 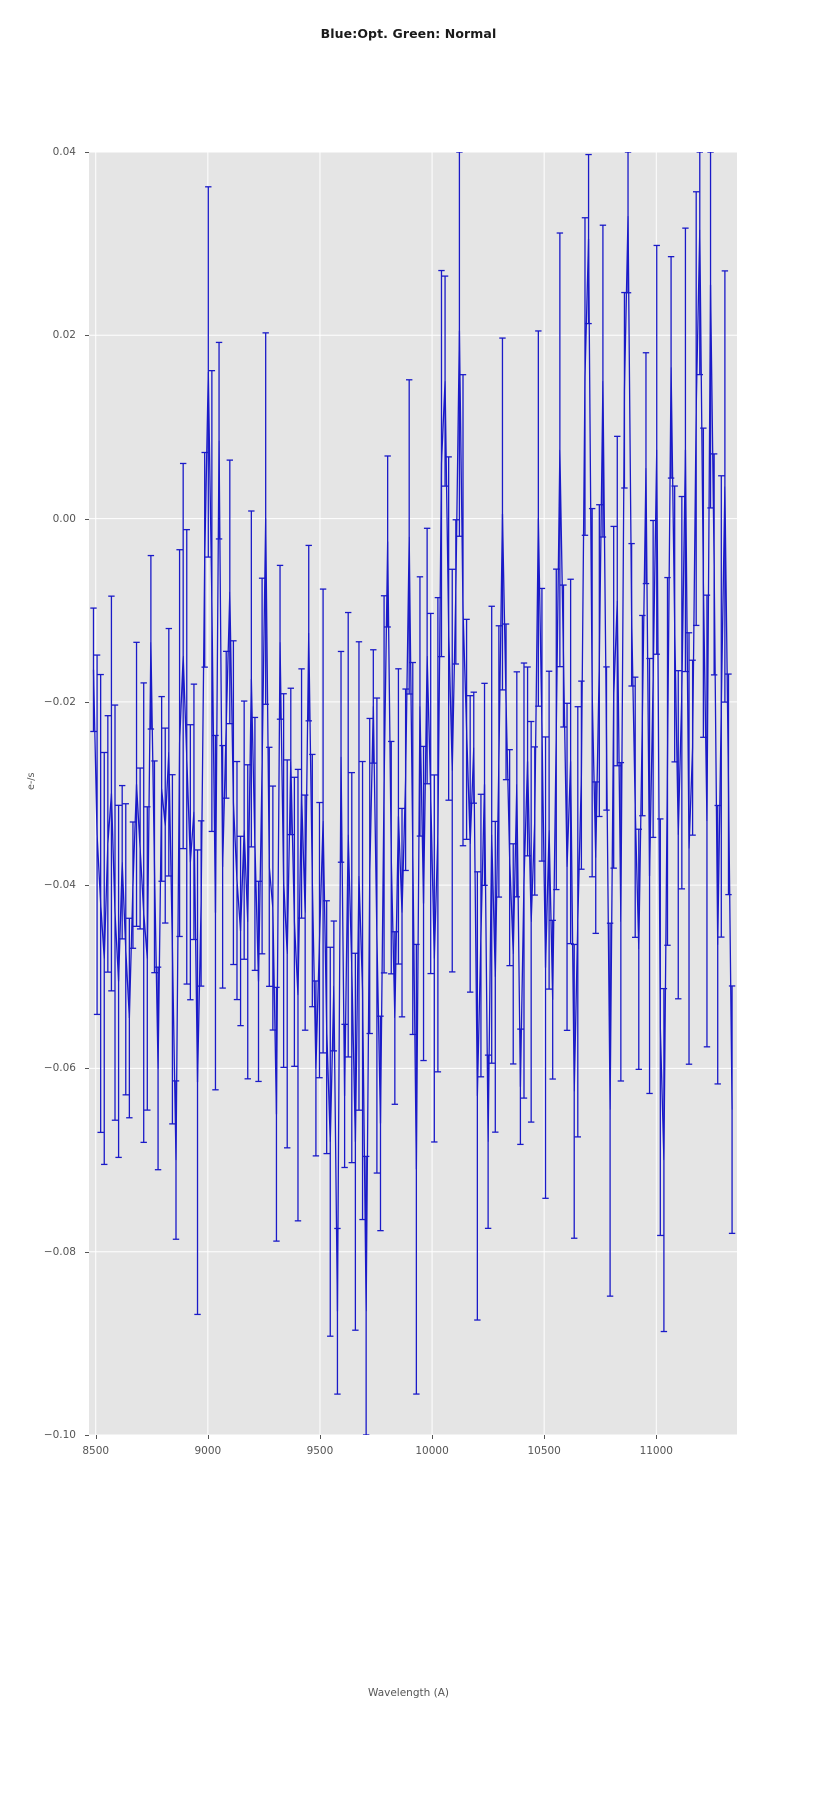 What do you see at coordinates (544, 1451) in the screenshot?
I see `x-tick-label: 10500` at bounding box center [544, 1451].